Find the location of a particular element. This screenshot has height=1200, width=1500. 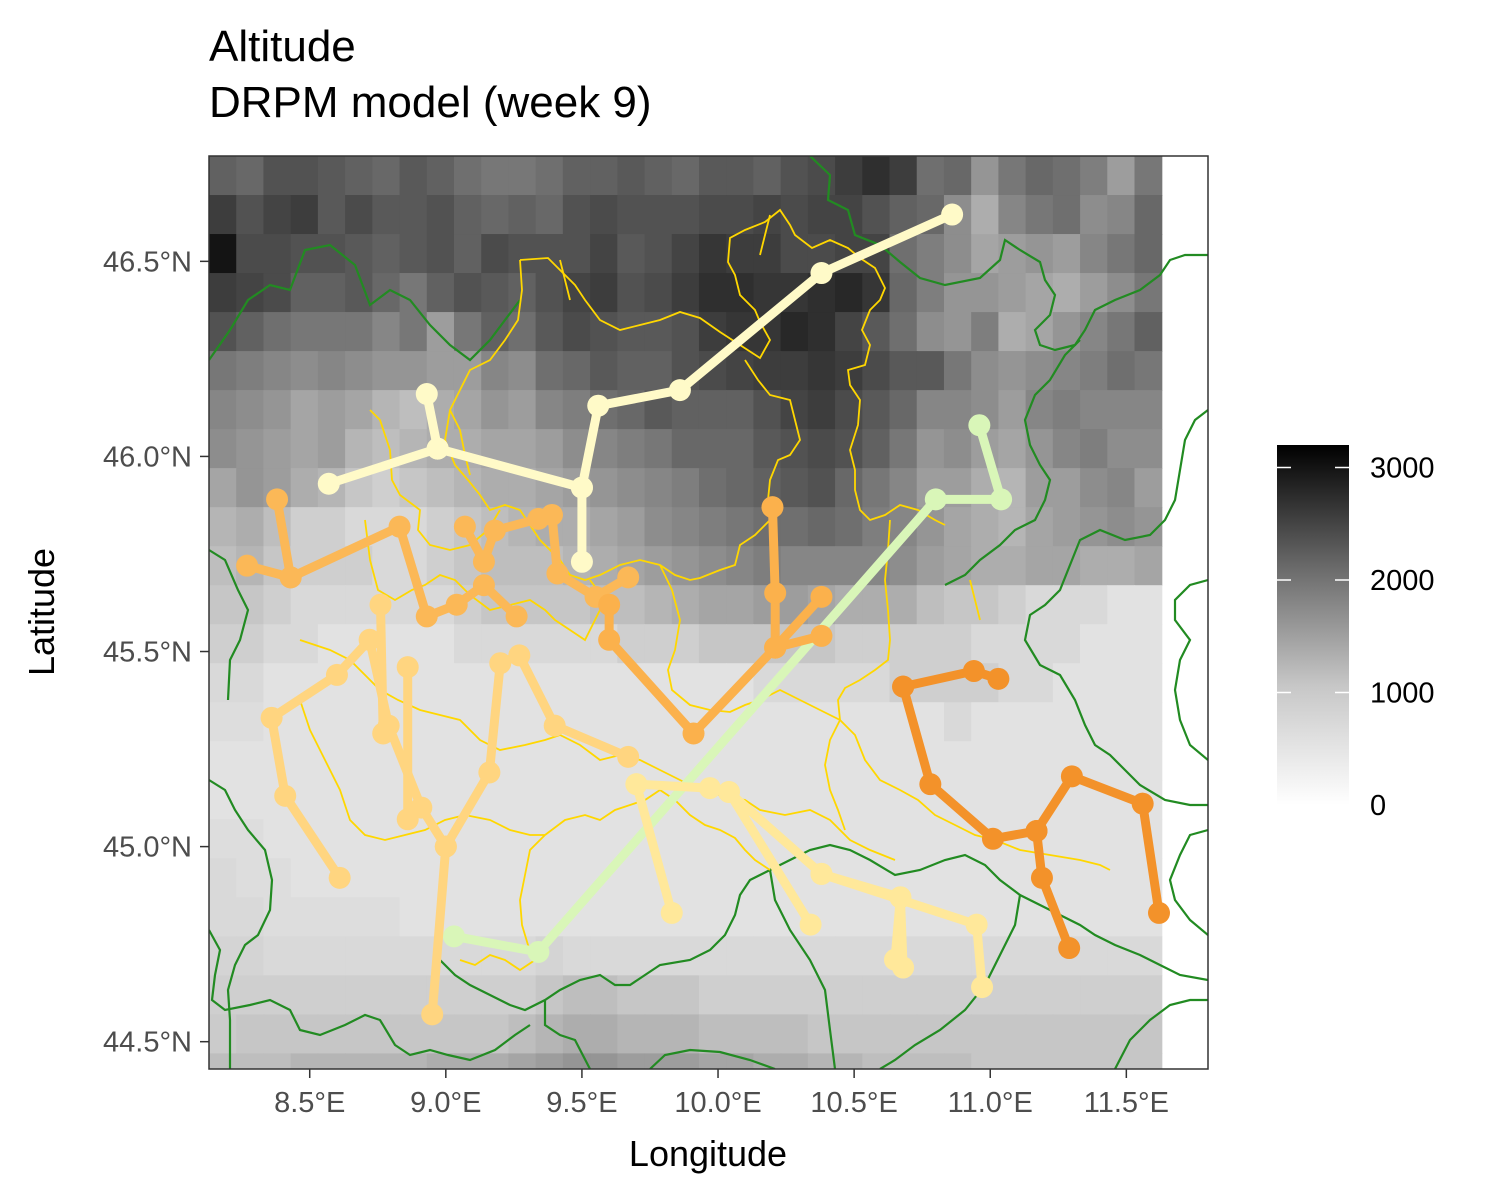

x-tick-label: 8.5°E is located at coordinates (309, 1103).